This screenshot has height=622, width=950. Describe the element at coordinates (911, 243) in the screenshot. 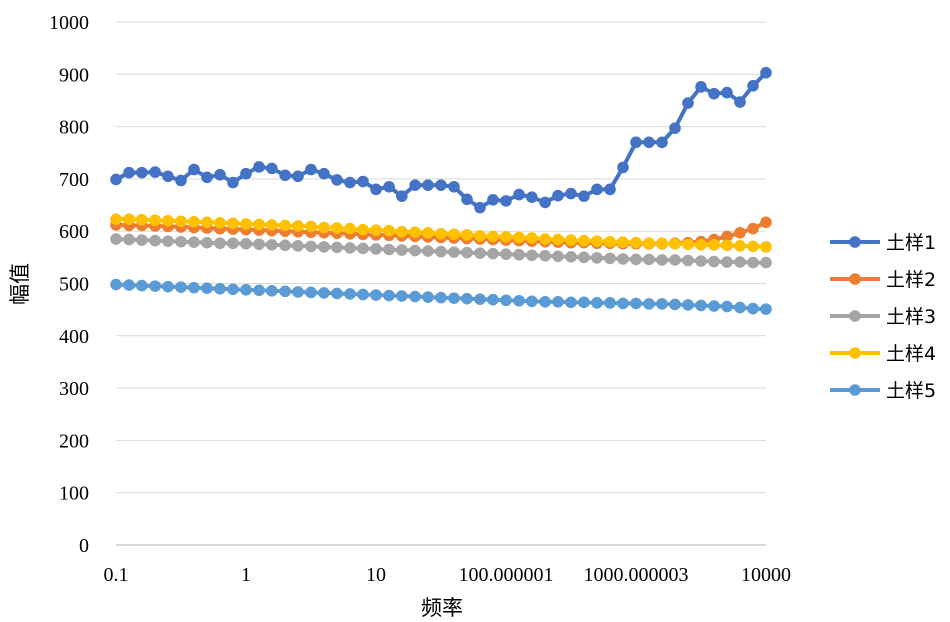

I see `legend-label: 土样1` at that location.